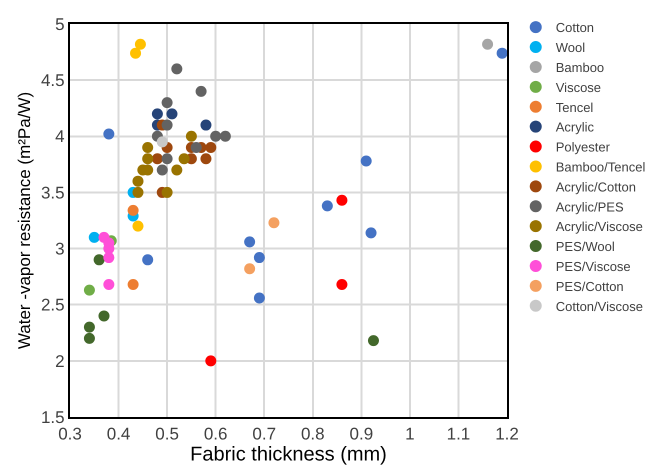 The height and width of the screenshot is (471, 667). Describe the element at coordinates (60, 136) in the screenshot. I see `y-tick-label: 4` at that location.